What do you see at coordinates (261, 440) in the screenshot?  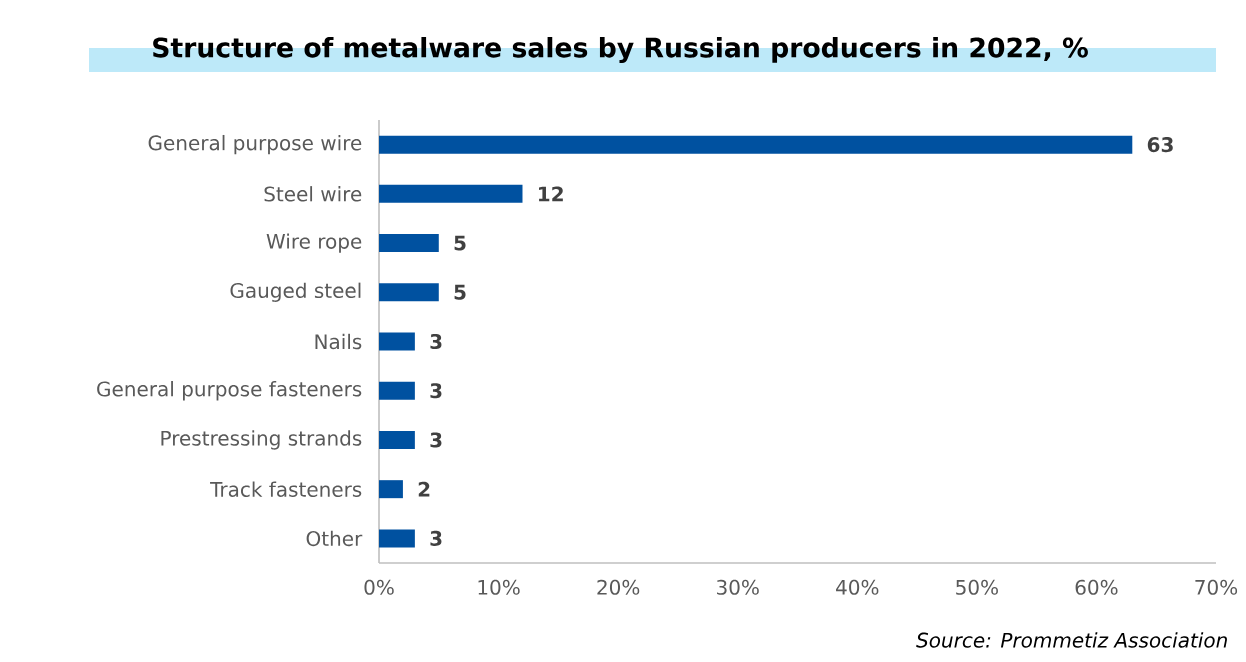 I see `y-tick-label: Prestressing strands` at bounding box center [261, 440].